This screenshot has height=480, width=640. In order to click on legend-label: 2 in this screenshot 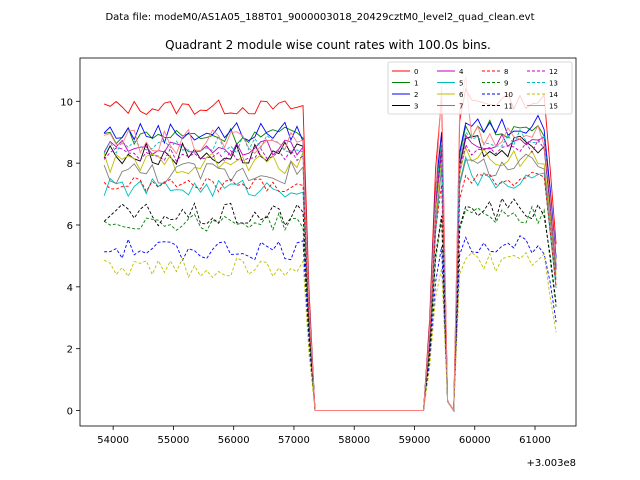, I will do `click(416, 95)`.